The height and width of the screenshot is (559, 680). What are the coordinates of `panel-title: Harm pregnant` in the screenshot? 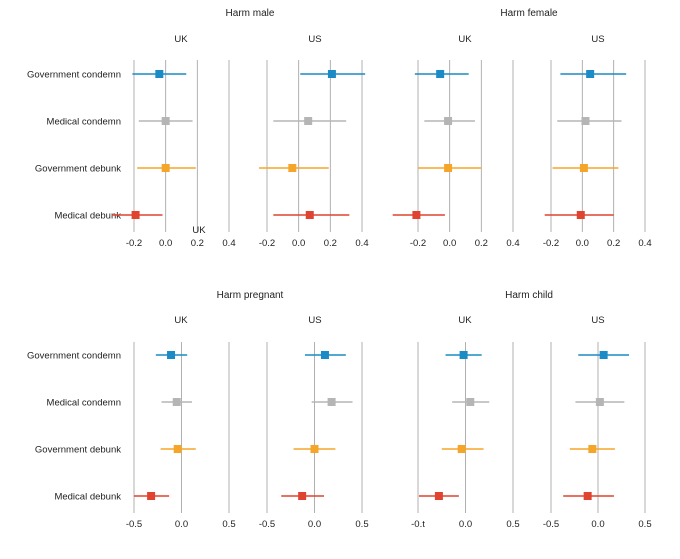 It's located at (250, 295).